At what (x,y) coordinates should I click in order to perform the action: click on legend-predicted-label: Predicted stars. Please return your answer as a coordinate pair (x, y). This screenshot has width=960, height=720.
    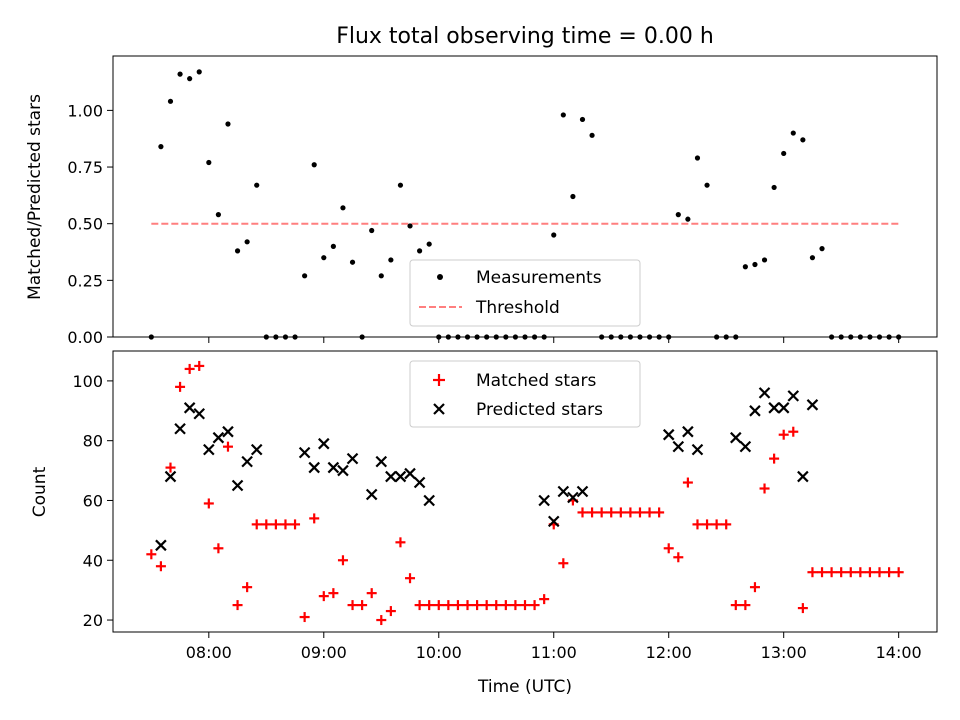
    Looking at the image, I should click on (539, 410).